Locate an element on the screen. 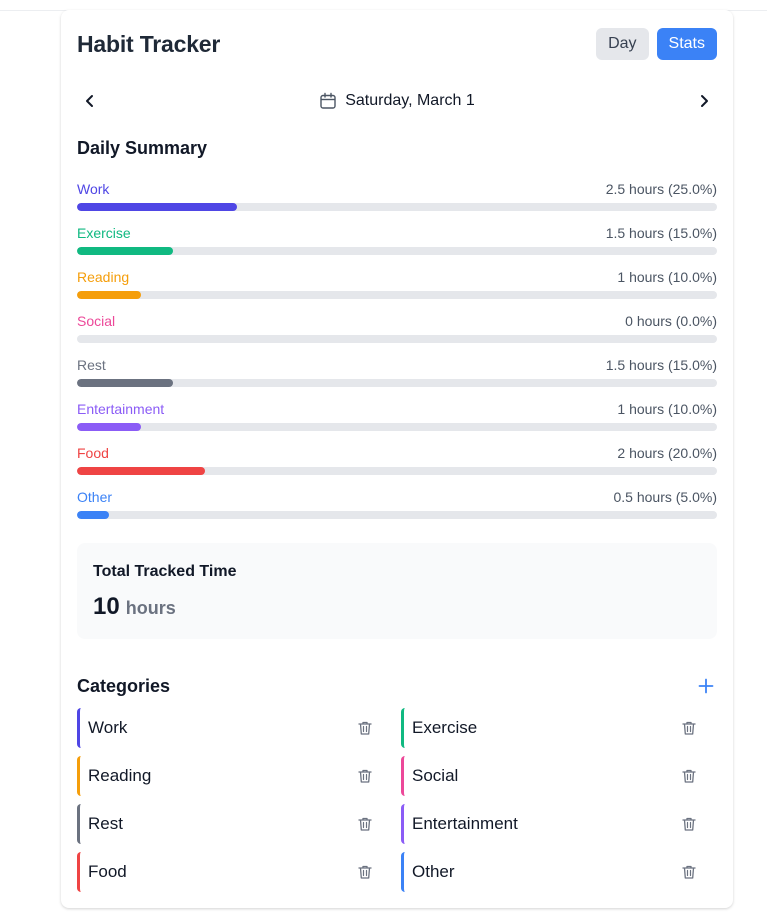  summary-value: 2.5 hours (25.0%) is located at coordinates (661, 189).